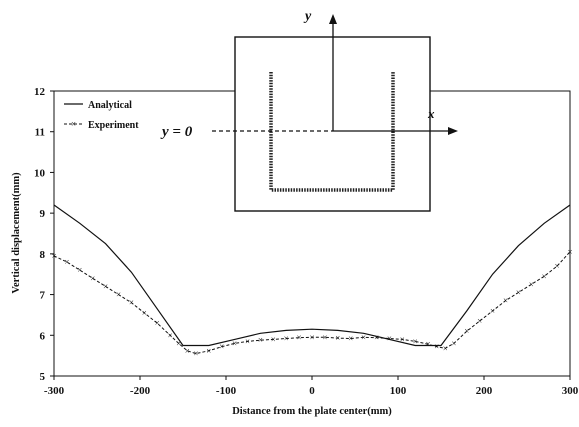 Image resolution: width=579 pixels, height=427 pixels. What do you see at coordinates (43, 296) in the screenshot?
I see `y-tick-label: 7` at bounding box center [43, 296].